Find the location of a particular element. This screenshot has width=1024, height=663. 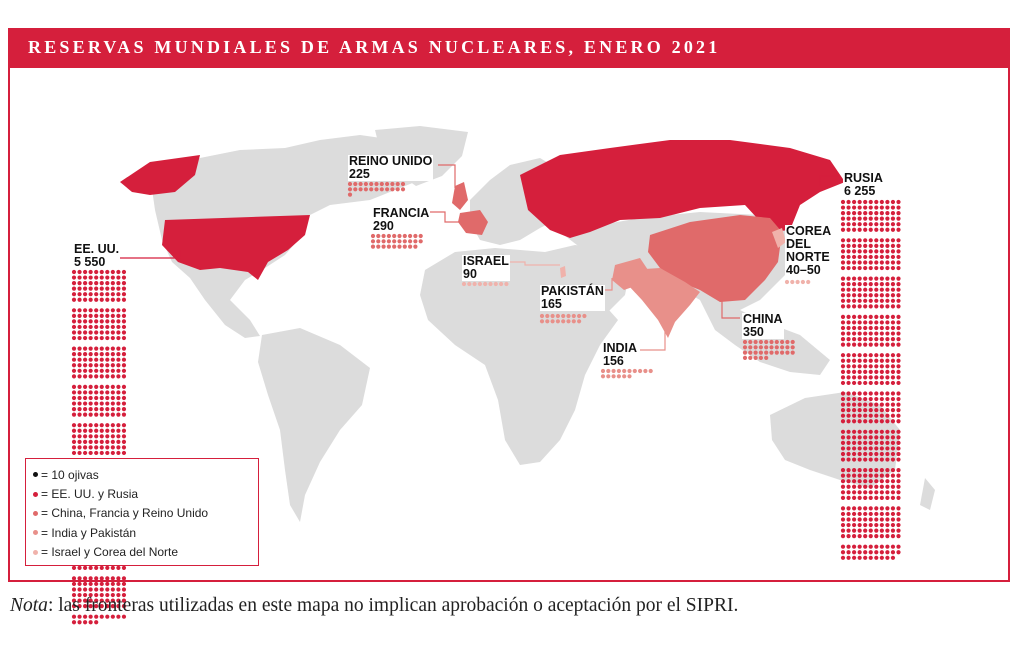

legend-dot-icon is located at coordinates (35, 475).